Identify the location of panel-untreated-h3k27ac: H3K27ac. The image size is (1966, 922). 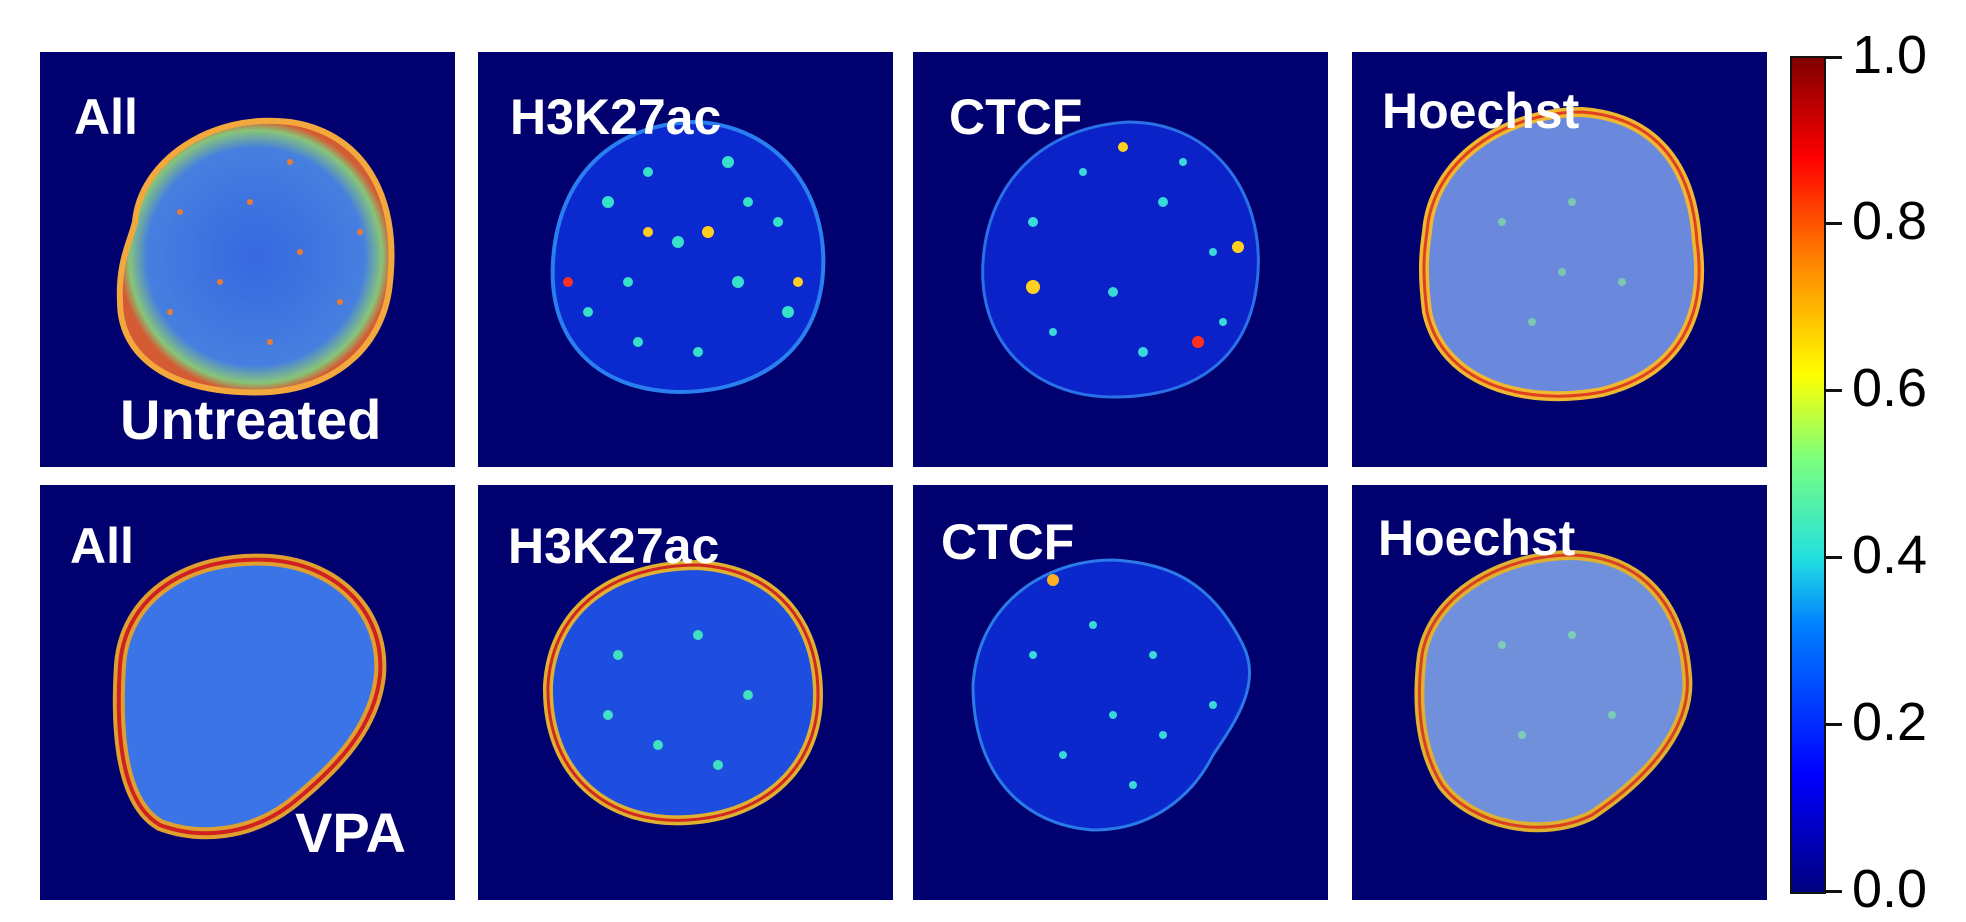
(685, 259).